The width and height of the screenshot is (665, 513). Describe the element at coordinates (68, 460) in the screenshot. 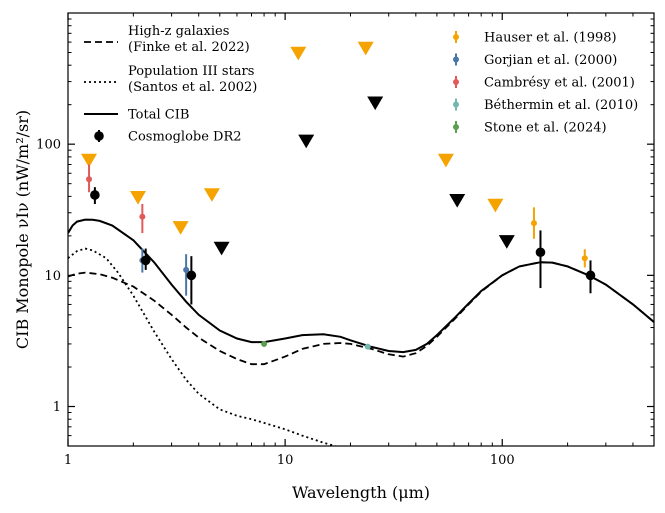

I see `x-tick-label: 1` at that location.